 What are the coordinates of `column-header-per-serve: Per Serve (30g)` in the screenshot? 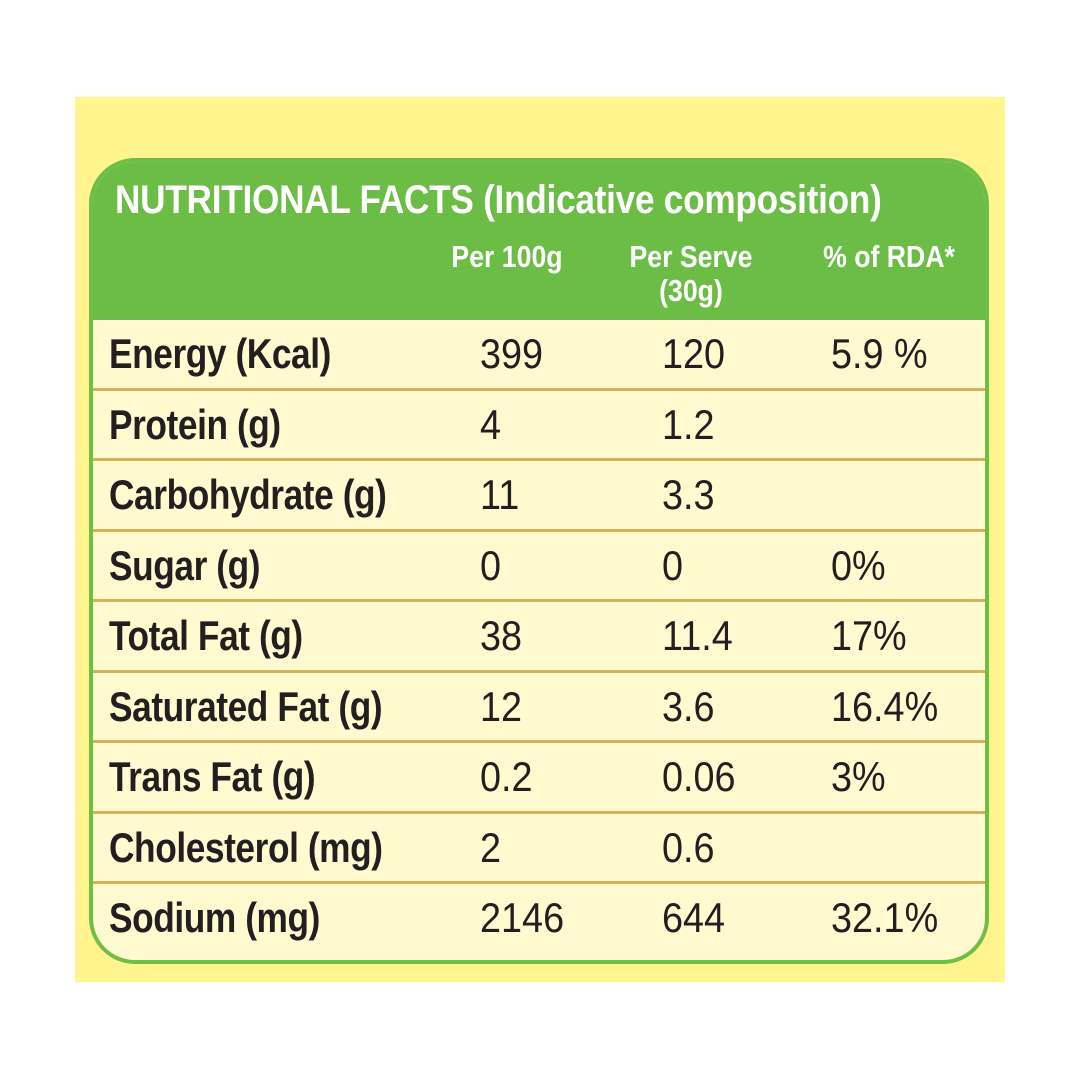 It's located at (691, 274).